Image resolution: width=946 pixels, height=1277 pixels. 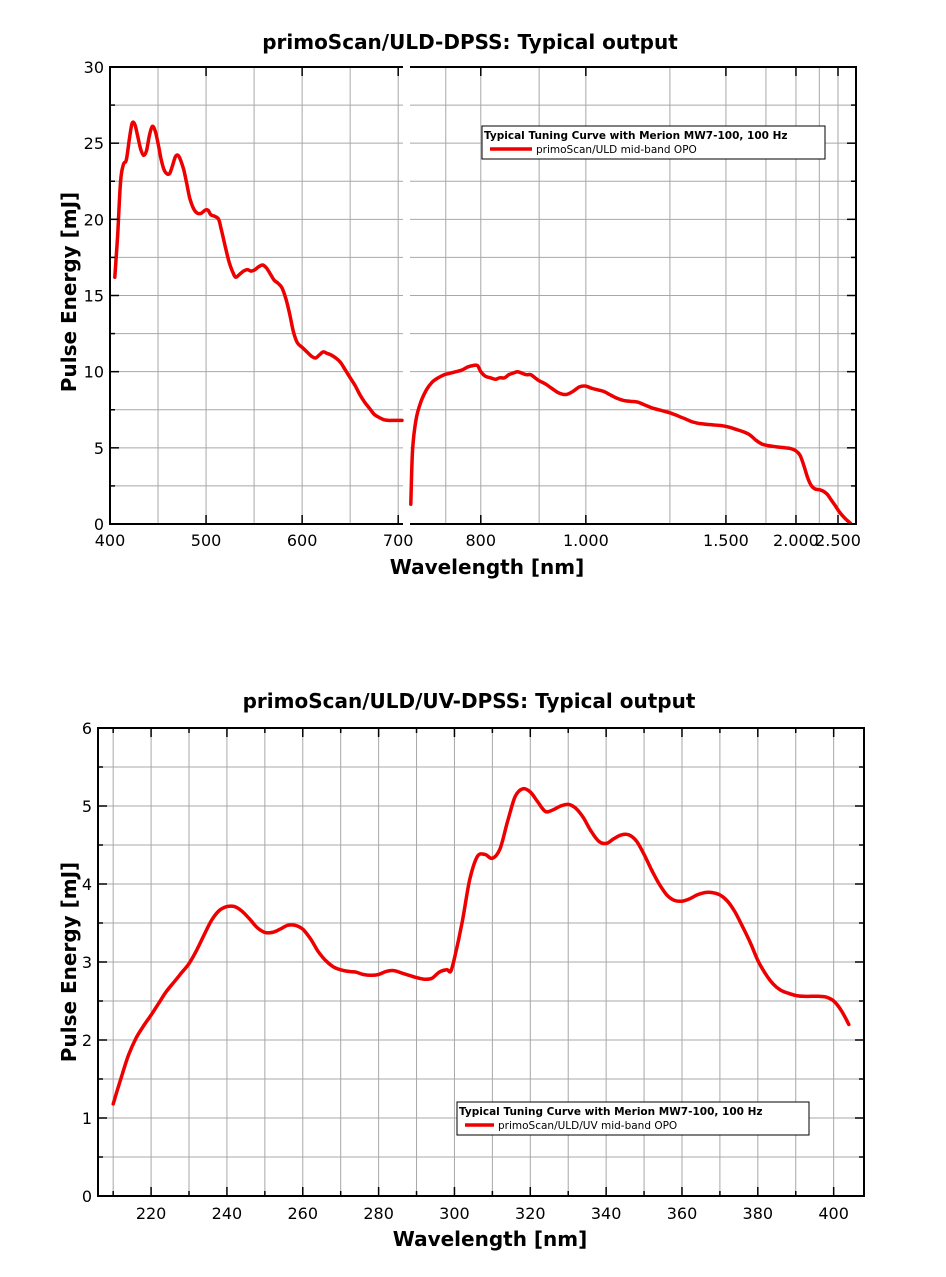 What do you see at coordinates (87, 1118) in the screenshot?
I see `chart-2-y-tick-label: 1` at bounding box center [87, 1118].